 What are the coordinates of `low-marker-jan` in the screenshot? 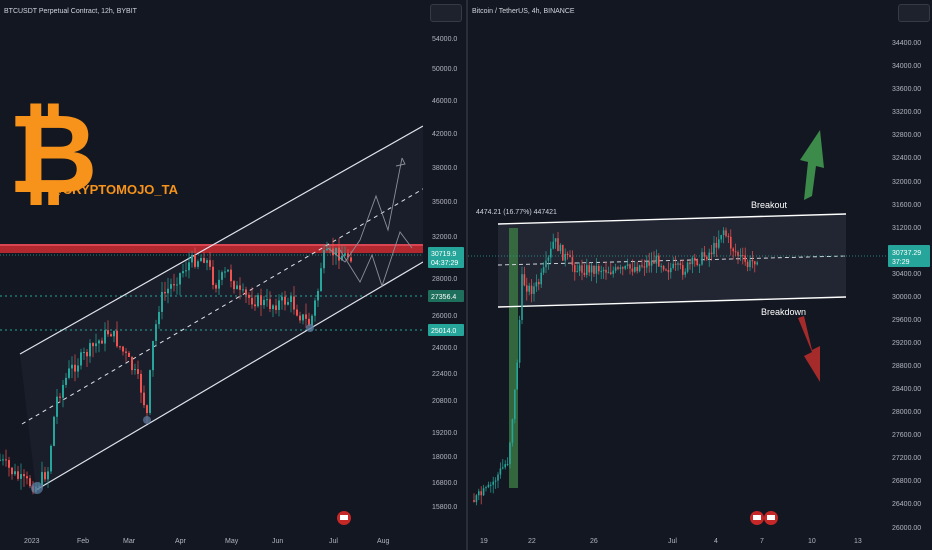 It's located at (37, 488).